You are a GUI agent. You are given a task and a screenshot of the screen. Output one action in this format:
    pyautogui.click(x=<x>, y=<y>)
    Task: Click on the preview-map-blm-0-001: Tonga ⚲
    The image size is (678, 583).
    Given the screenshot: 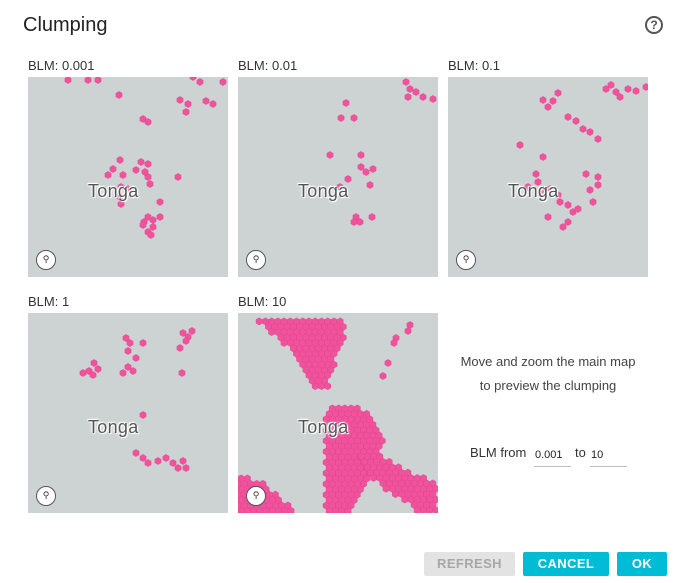 What is the action you would take?
    pyautogui.click(x=128, y=177)
    